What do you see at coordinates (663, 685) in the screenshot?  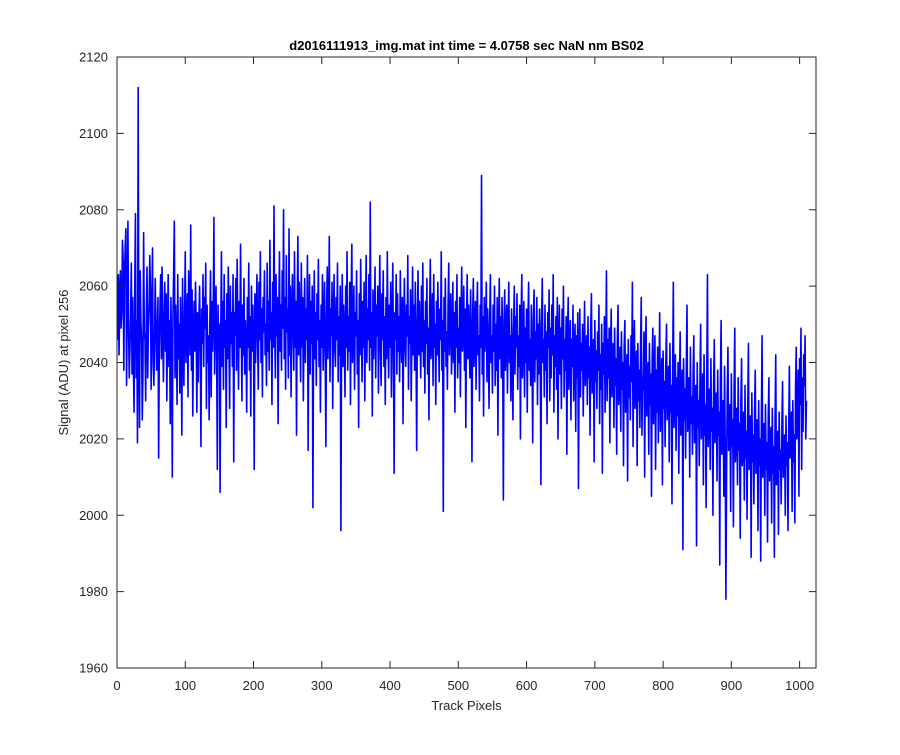 I see `x-tick-label: 800` at bounding box center [663, 685].